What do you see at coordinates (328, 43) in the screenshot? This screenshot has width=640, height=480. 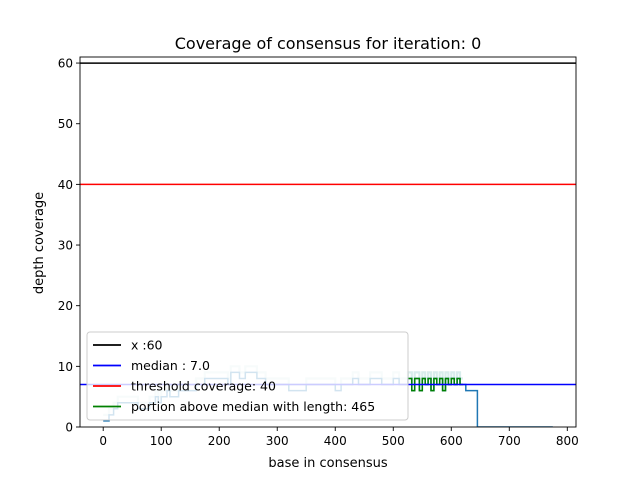 I see `chart-title: Coverage of consensus for iteration: 0` at bounding box center [328, 43].